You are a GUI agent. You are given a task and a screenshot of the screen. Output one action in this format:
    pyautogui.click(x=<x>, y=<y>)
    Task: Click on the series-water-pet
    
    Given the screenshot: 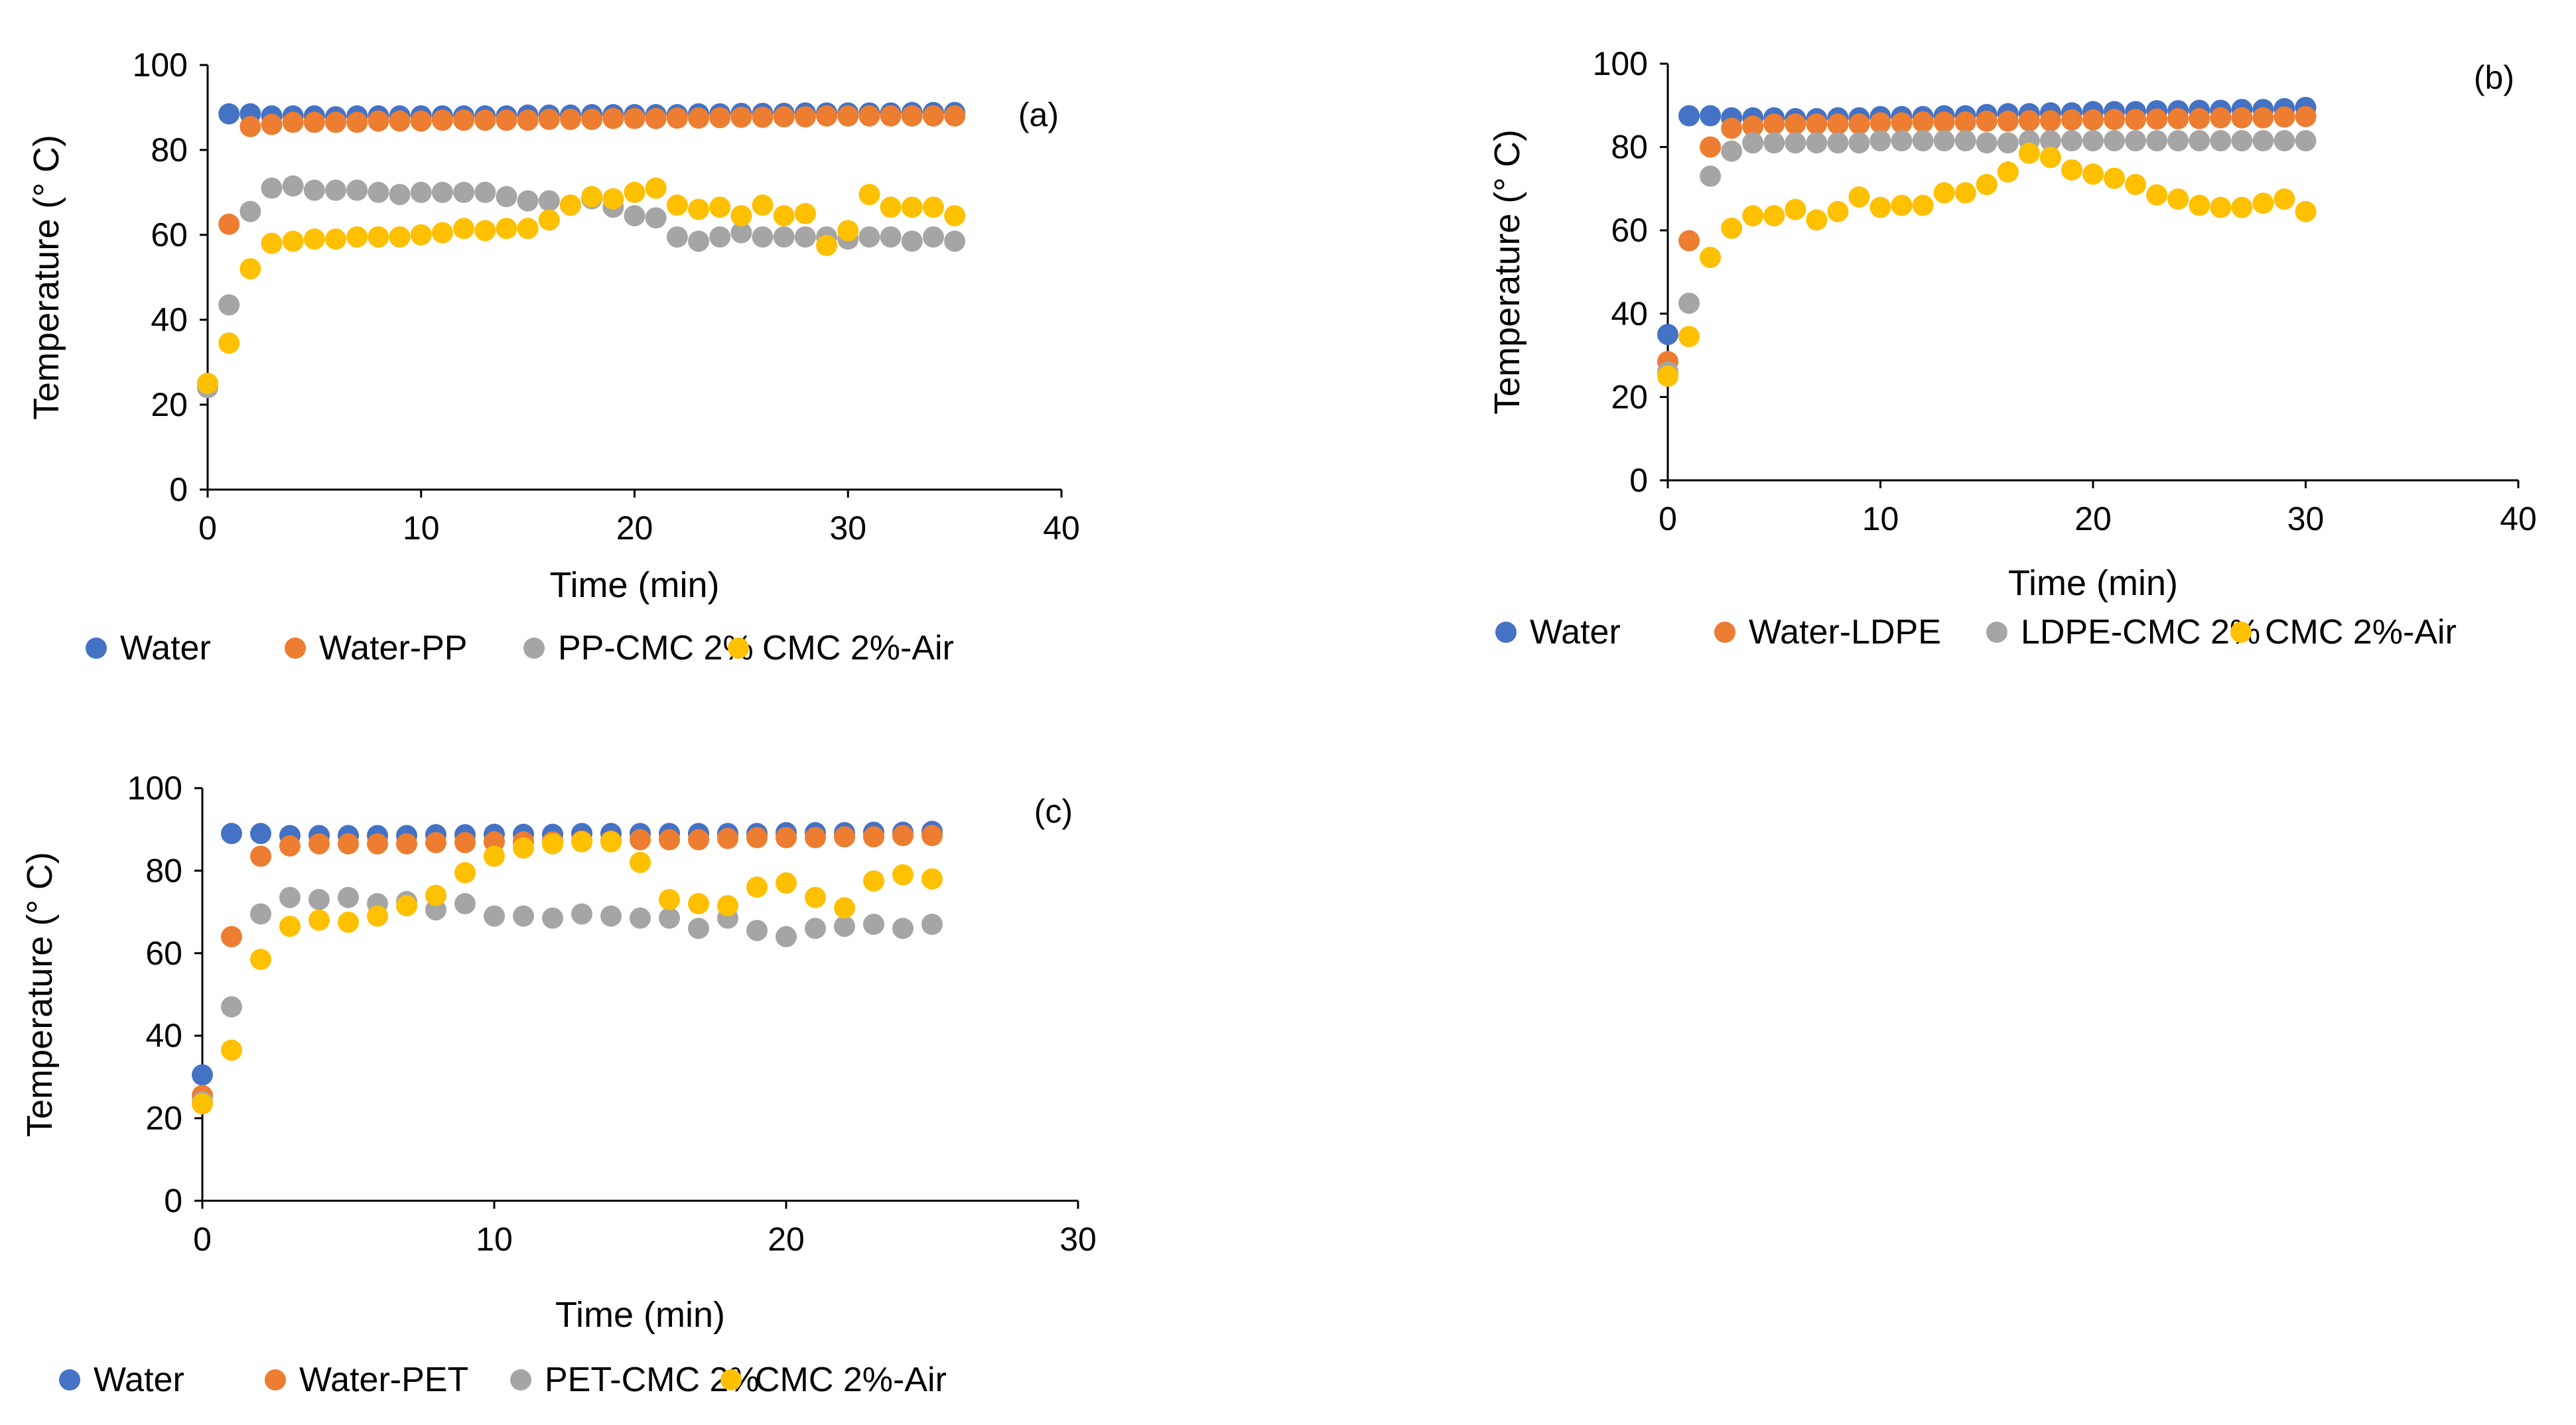 What is the action you would take?
    pyautogui.click(x=567, y=966)
    